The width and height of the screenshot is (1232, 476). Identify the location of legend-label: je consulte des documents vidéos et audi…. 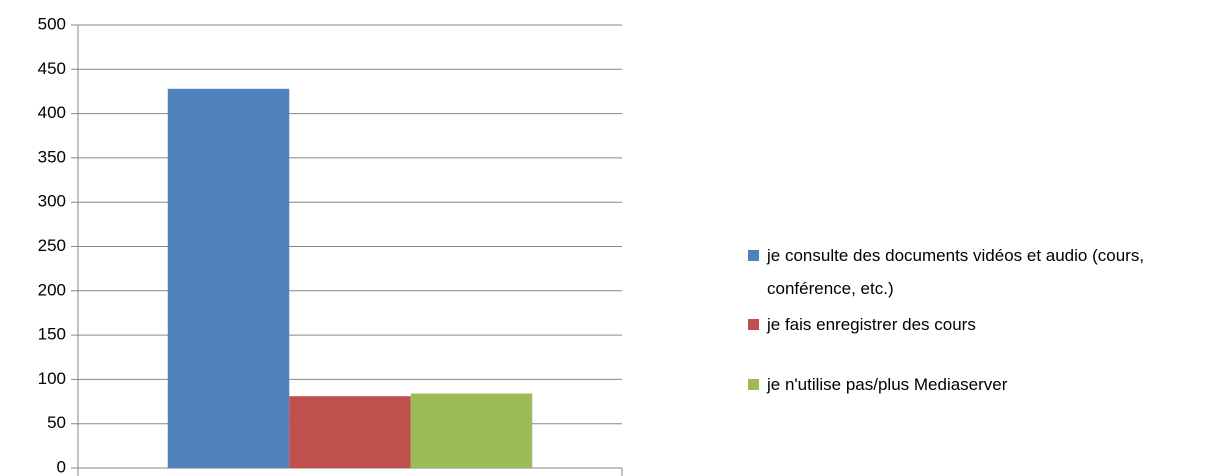
(956, 272).